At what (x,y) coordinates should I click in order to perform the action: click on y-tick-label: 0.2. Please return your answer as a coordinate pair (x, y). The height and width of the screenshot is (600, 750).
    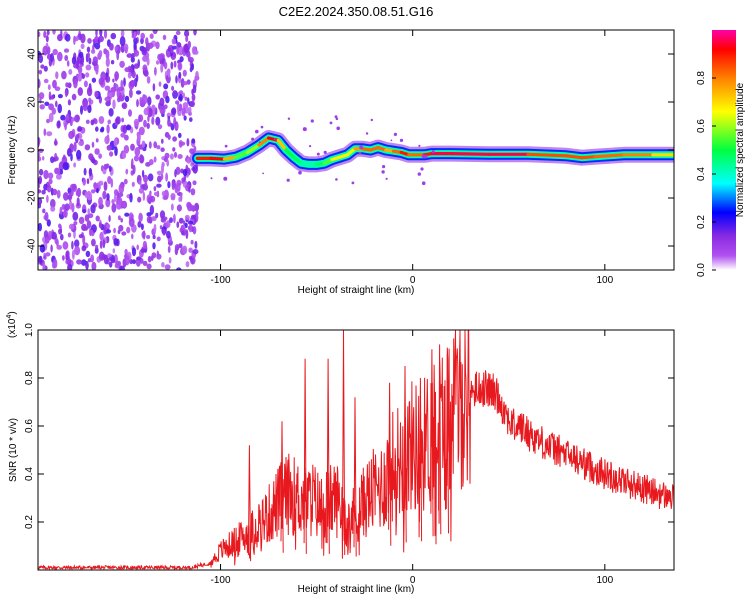
    Looking at the image, I should click on (29, 522).